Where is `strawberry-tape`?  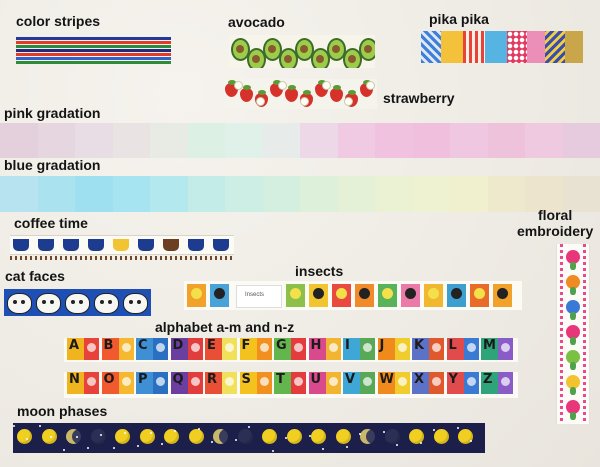
strawberry-tape is located at coordinates (300, 94).